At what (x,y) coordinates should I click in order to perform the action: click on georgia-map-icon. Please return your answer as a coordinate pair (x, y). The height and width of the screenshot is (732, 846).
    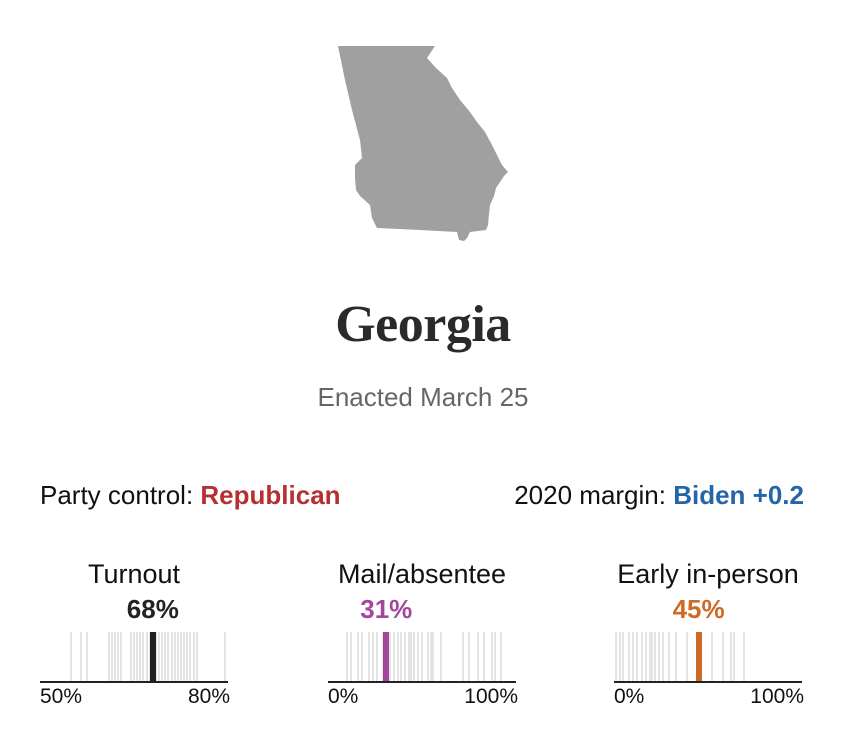
    Looking at the image, I should click on (423, 143).